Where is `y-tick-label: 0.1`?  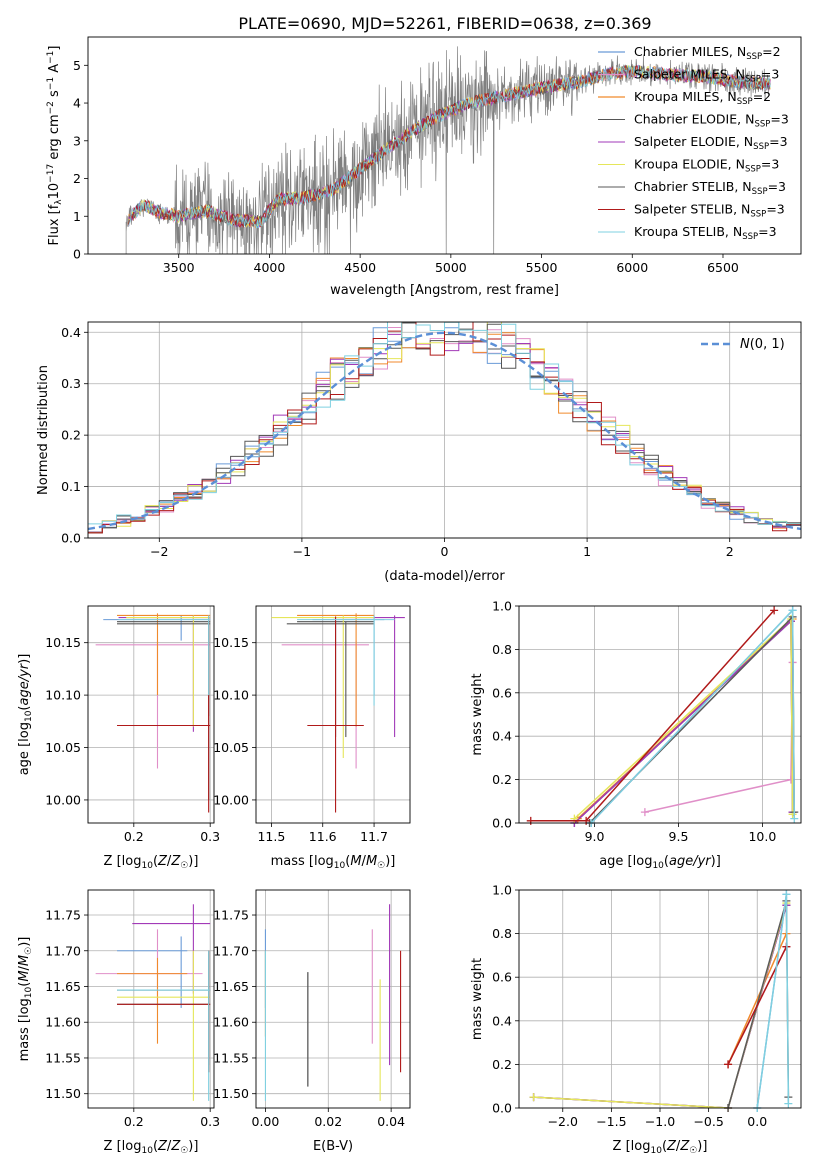
y-tick-label: 0.1 is located at coordinates (71, 486).